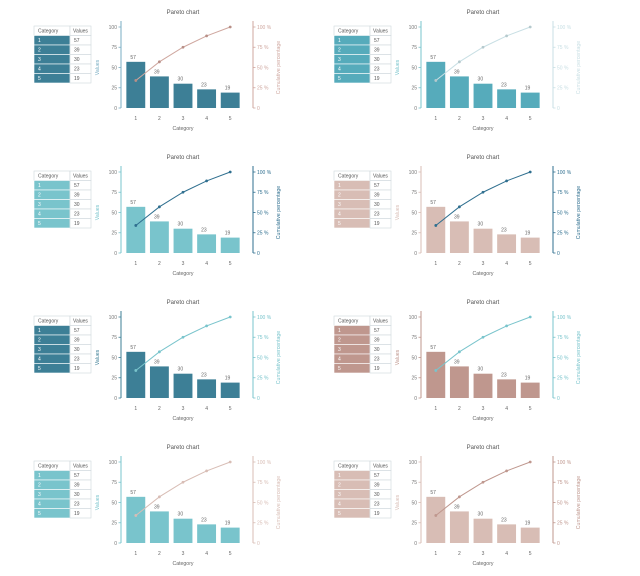  What do you see at coordinates (39, 51) in the screenshot?
I see `table-category-label: 2` at bounding box center [39, 51].